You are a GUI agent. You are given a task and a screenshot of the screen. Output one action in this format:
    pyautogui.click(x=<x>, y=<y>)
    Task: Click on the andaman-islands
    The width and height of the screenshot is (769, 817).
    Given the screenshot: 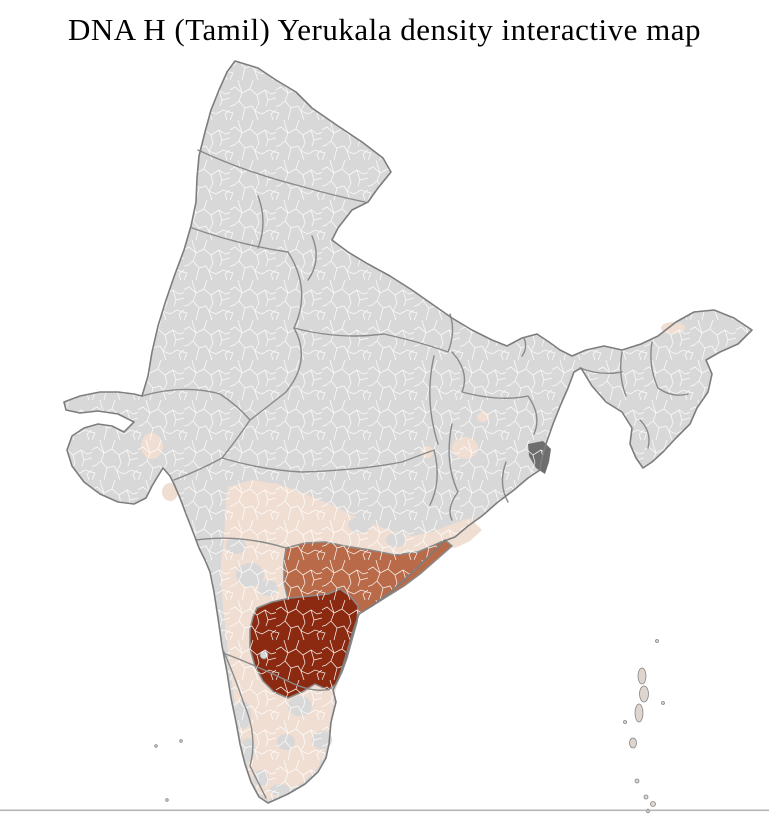 What is the action you would take?
    pyautogui.click(x=644, y=726)
    